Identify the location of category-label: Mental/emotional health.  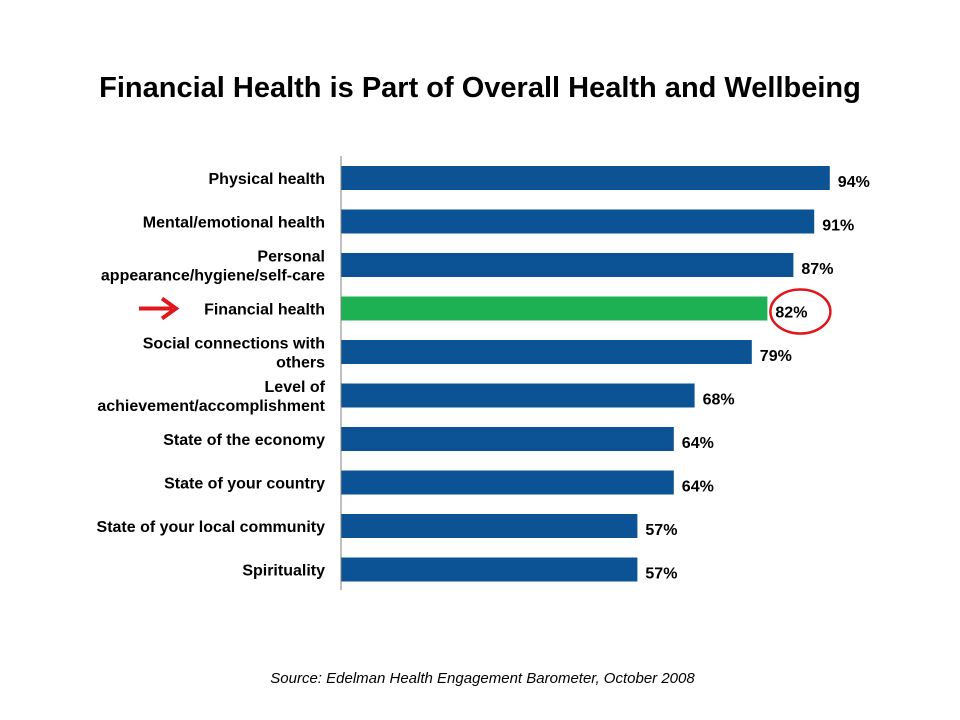
(234, 223).